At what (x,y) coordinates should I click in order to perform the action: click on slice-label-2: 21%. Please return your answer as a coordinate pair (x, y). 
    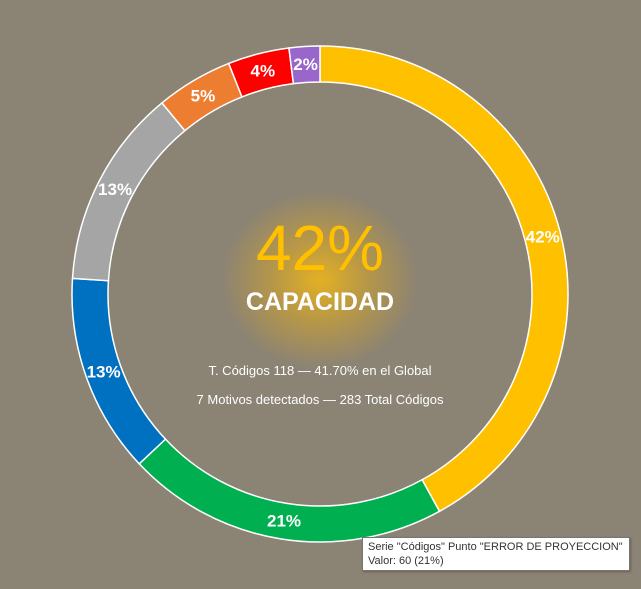
    Looking at the image, I should click on (284, 521).